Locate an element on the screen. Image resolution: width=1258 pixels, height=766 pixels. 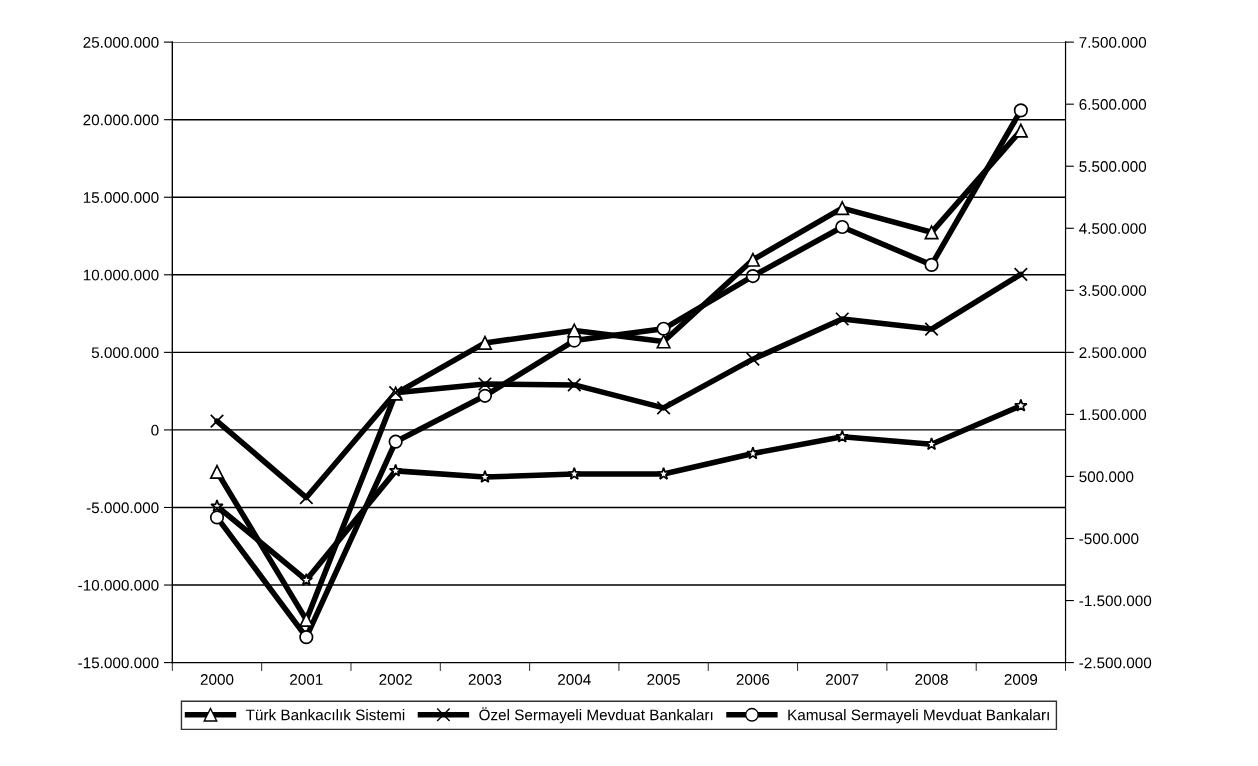
y2-tick-label: -1.500.000 is located at coordinates (1115, 601).